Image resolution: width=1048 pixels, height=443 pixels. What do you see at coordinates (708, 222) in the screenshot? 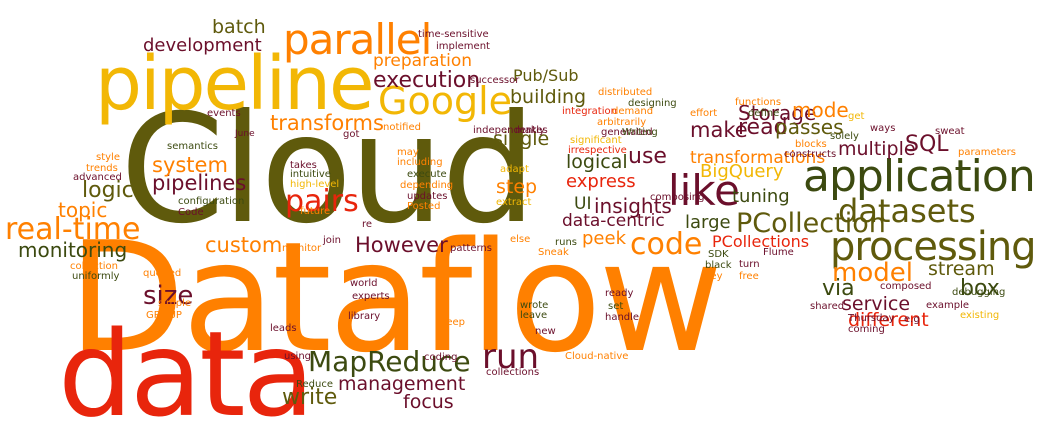
I see `word-large: large` at bounding box center [708, 222].